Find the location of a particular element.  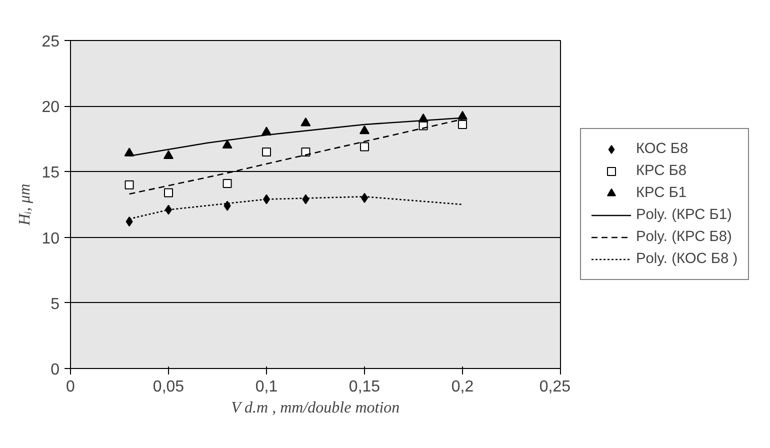

x-axis-title: V d.m , mm/double motion is located at coordinates (315, 408).